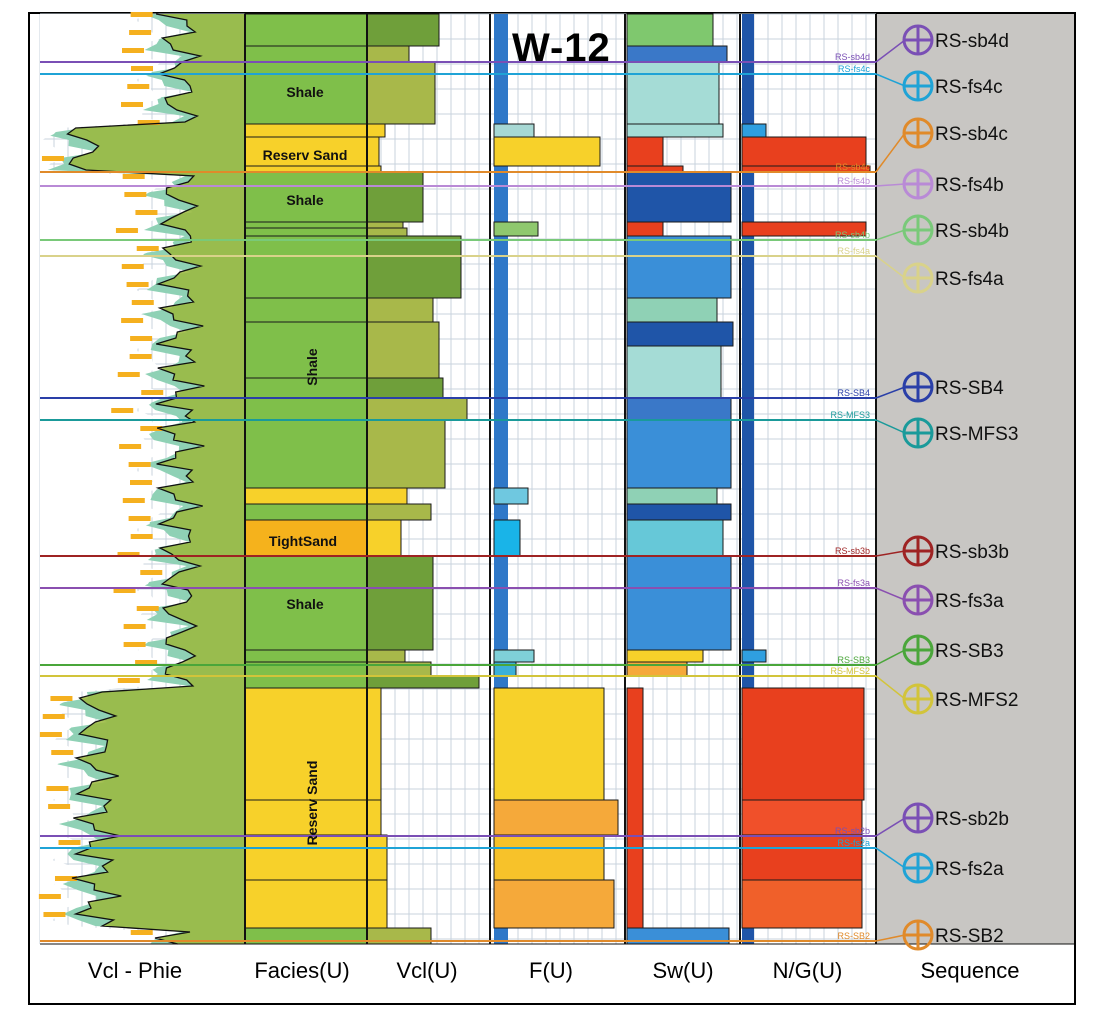  What do you see at coordinates (854, 69) in the screenshot?
I see `sequence-pick-small-label: RS-fs4c` at bounding box center [854, 69].